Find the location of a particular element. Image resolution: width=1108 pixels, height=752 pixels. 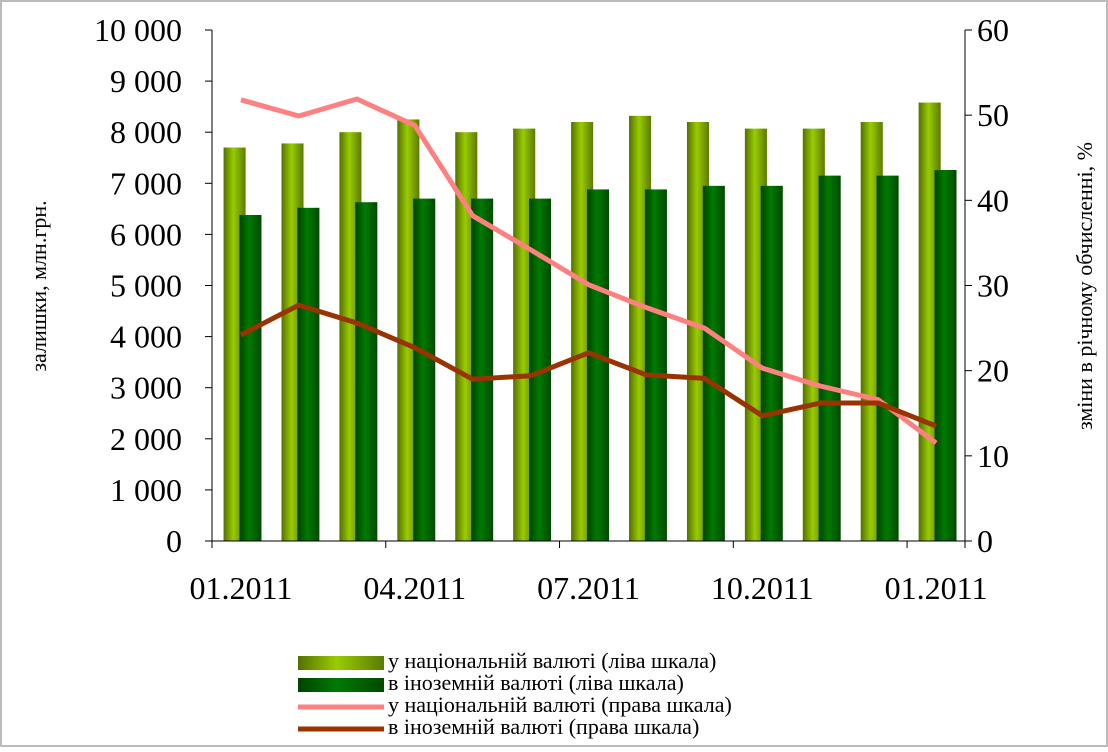

y-tick-label: 7 000 is located at coordinates (146, 183).